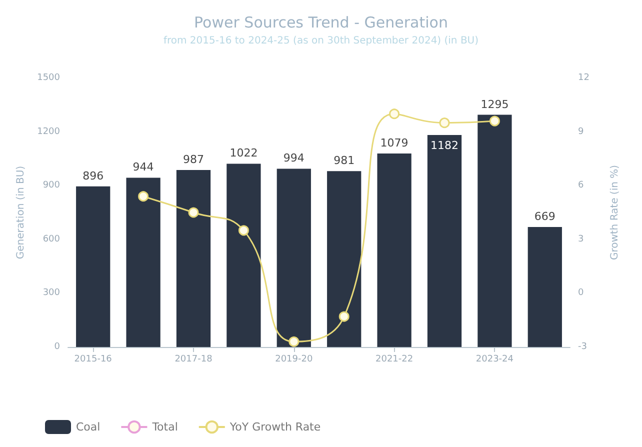  I want to click on x-tick-label: 2023-24, so click(495, 359).